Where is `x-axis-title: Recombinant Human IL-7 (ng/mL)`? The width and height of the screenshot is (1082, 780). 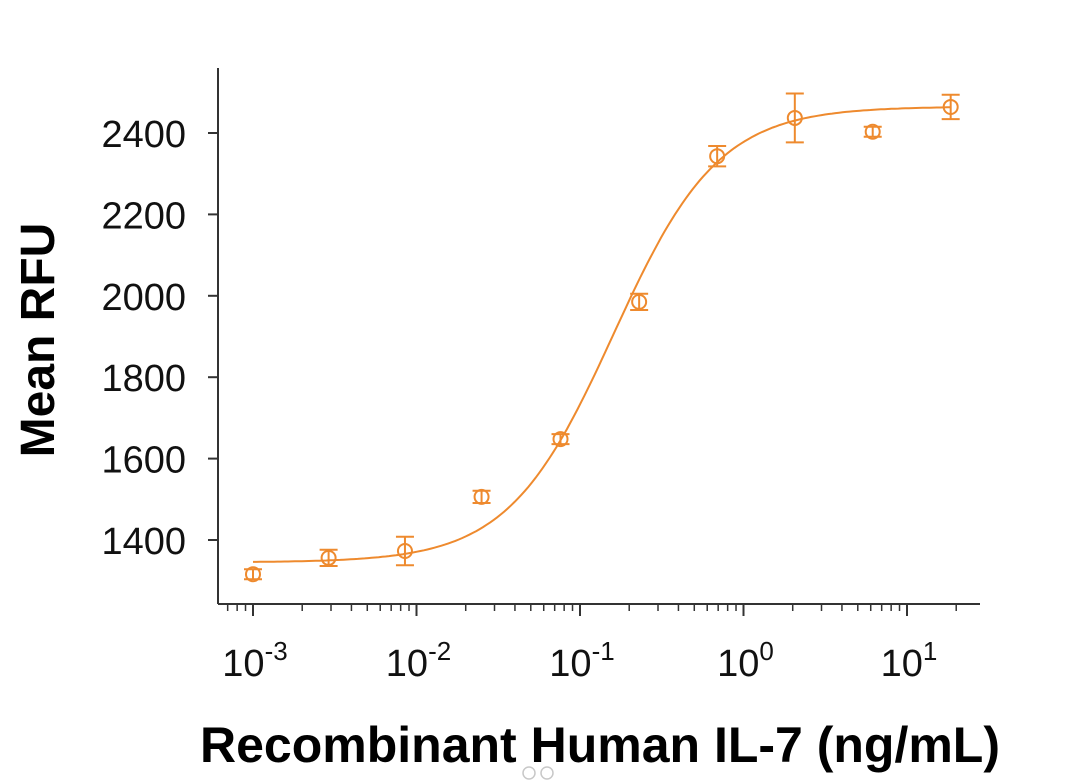 x-axis-title: Recombinant Human IL-7 (ng/mL) is located at coordinates (600, 745).